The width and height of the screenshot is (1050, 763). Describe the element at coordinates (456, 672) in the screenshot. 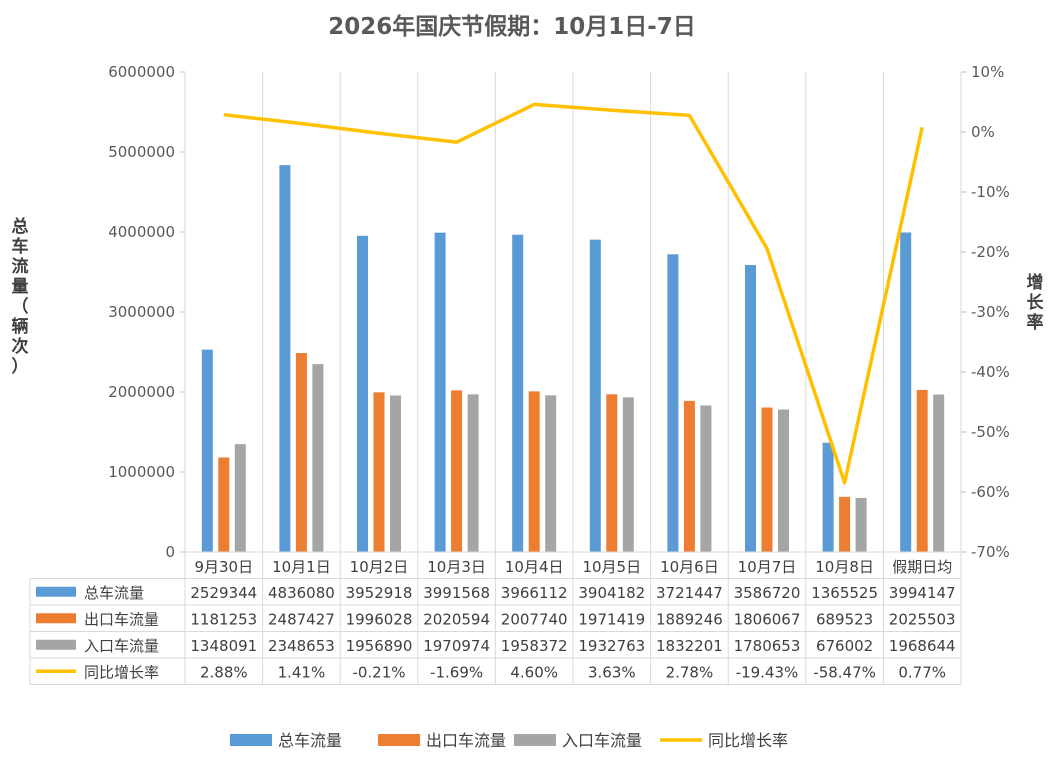

I see `table-cell: -1.69%` at that location.